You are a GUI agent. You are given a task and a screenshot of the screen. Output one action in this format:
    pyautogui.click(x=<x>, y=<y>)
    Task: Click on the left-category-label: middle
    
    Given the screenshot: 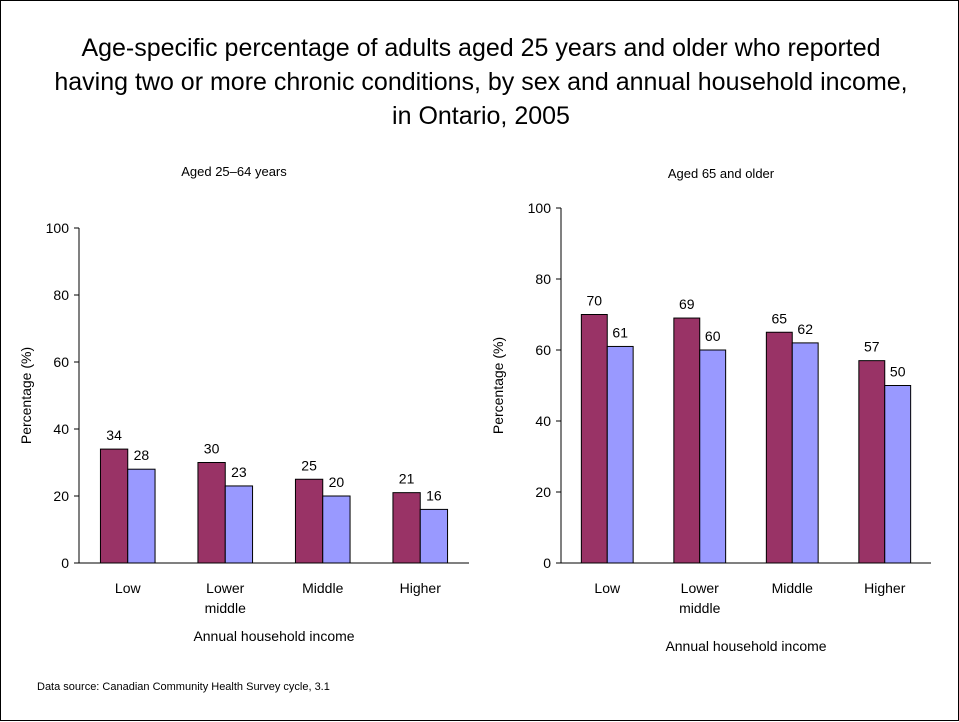 What is the action you would take?
    pyautogui.click(x=225, y=608)
    